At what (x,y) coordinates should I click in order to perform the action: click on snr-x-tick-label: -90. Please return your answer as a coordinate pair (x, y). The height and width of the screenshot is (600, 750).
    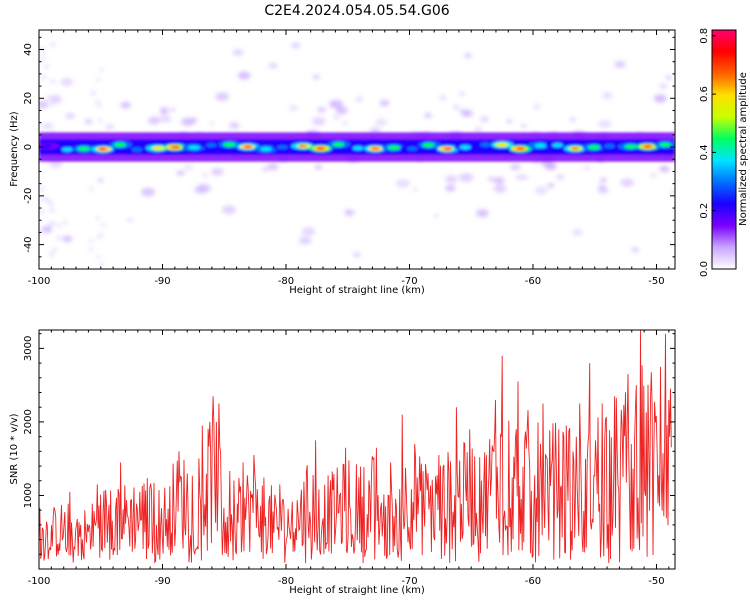
    Looking at the image, I should click on (162, 581).